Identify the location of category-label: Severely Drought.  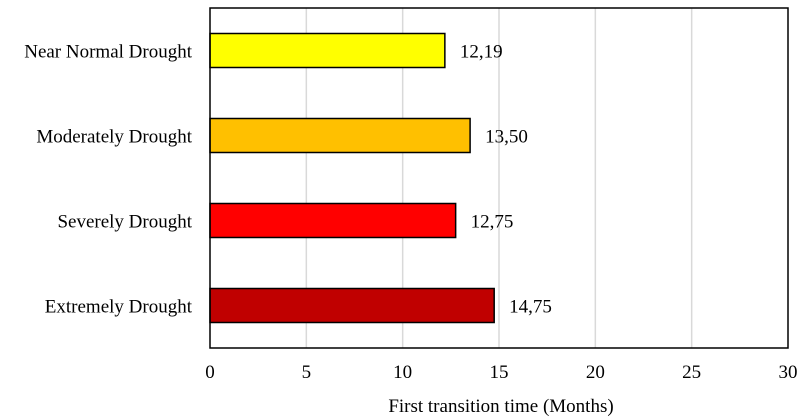
(124, 222).